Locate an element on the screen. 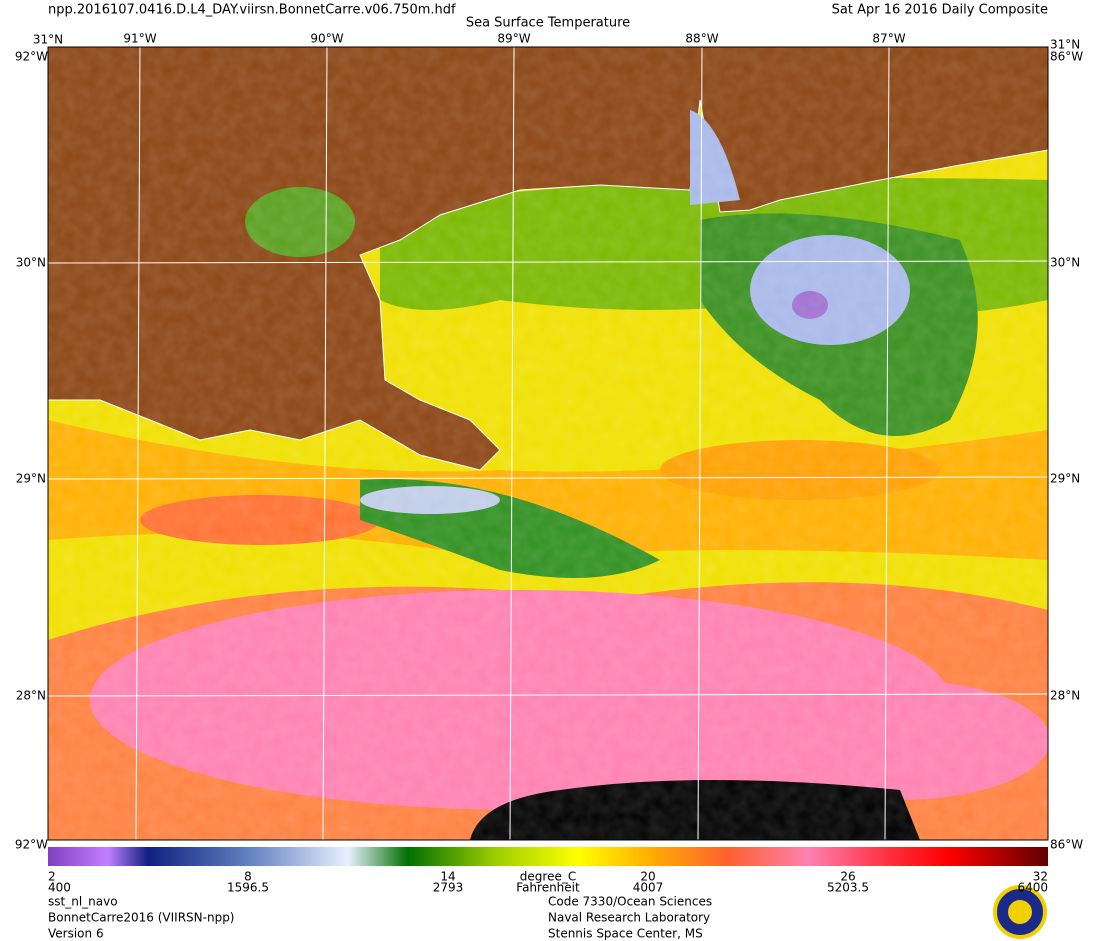 Image resolution: width=1096 pixels, height=941 pixels. colorbar-tick-label: 32 is located at coordinates (1040, 877).